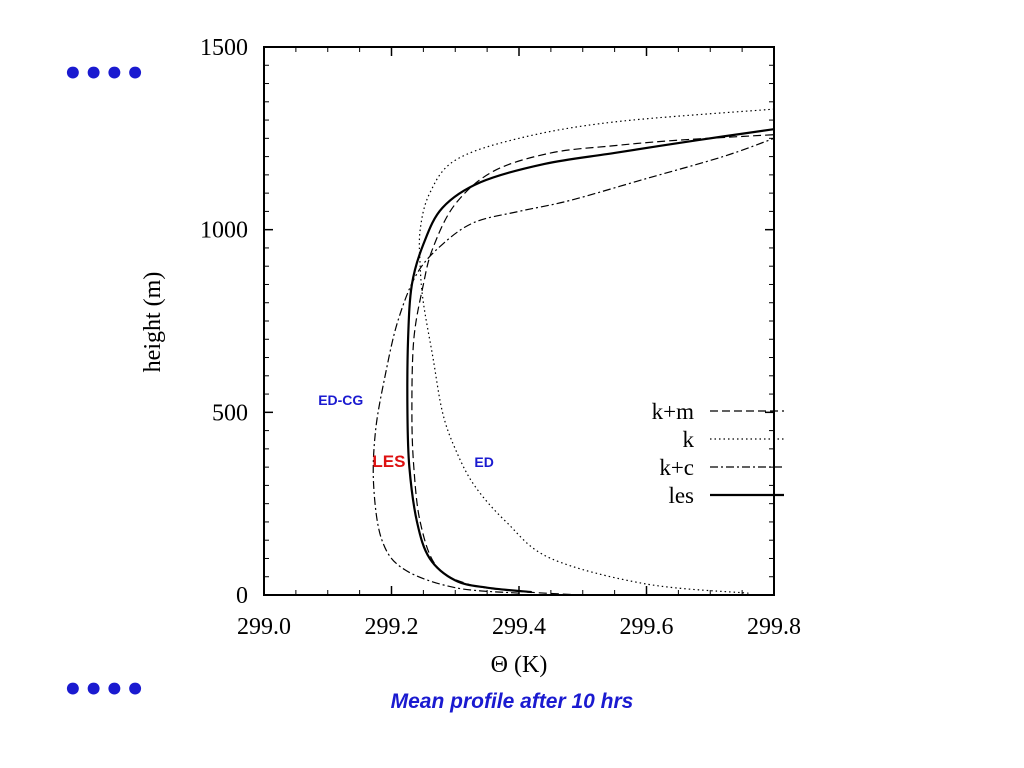 This screenshot has height=768, width=1024. What do you see at coordinates (519, 665) in the screenshot?
I see `x-axis-label: Θ (K)` at bounding box center [519, 665].